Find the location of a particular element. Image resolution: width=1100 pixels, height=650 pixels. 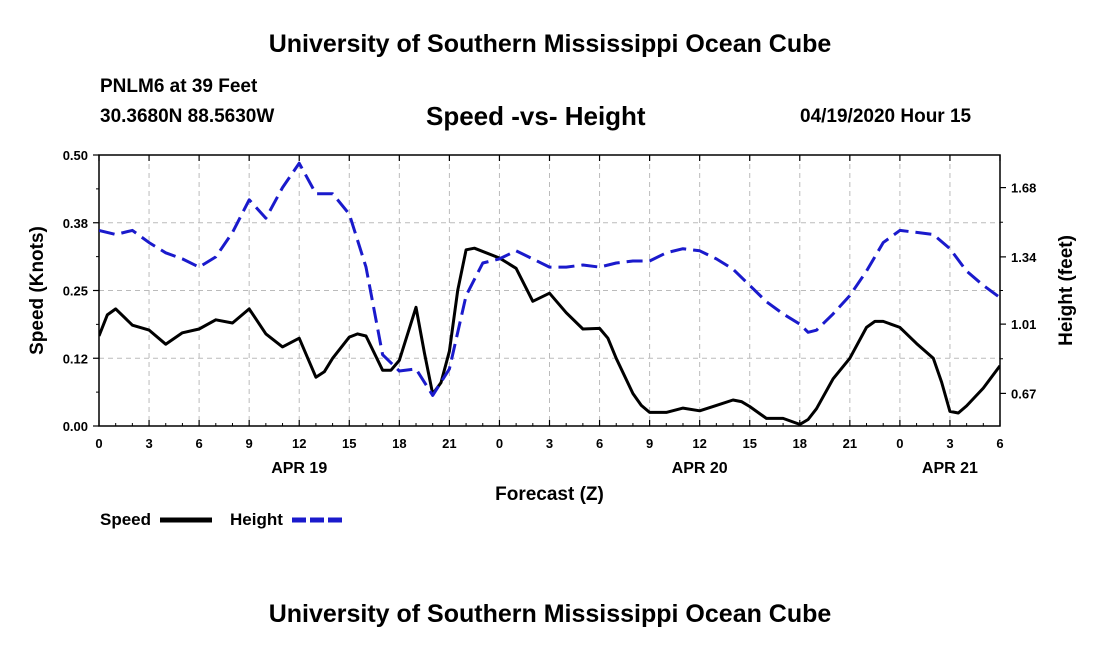

legend: Speed Height is located at coordinates (221, 519).